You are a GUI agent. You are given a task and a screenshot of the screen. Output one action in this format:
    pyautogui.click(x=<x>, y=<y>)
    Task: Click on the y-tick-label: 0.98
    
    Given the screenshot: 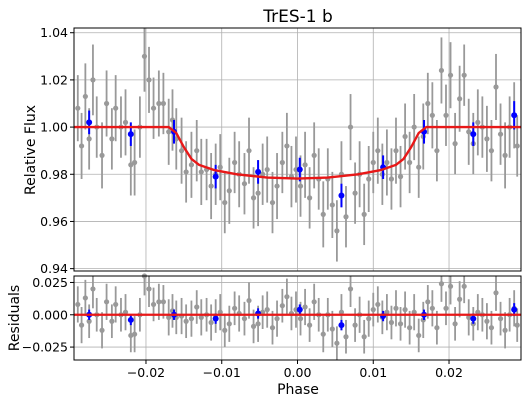 What is the action you would take?
    pyautogui.click(x=54, y=174)
    